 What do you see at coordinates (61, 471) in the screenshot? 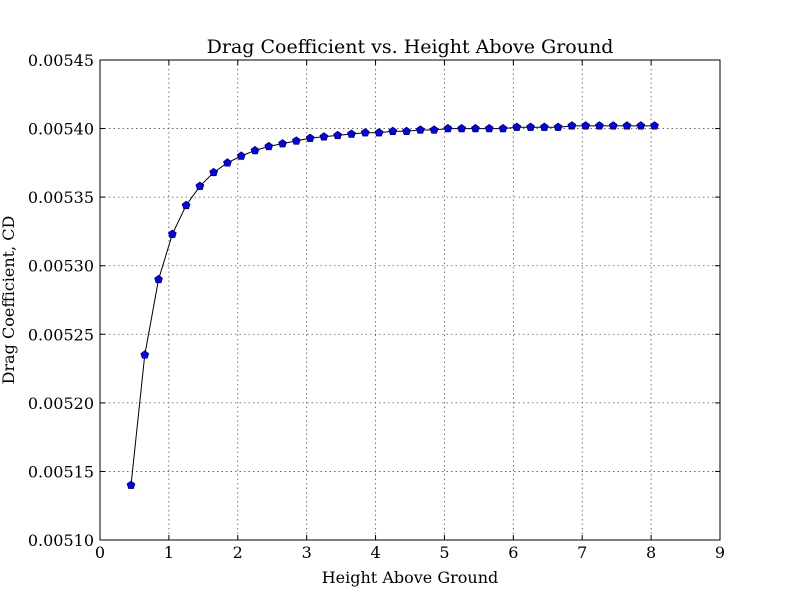
I see `y-tick-label: 0.00515` at bounding box center [61, 471].